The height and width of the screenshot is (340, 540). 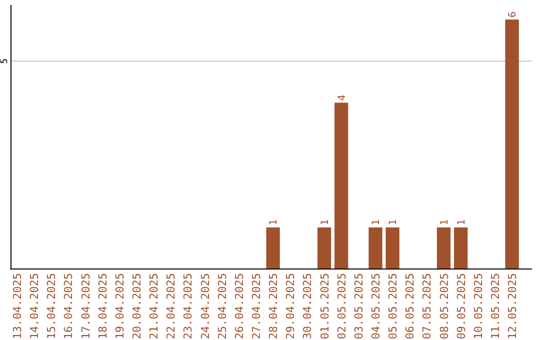 What do you see at coordinates (461, 306) in the screenshot?
I see `x-tick-label: 09.05.2025` at bounding box center [461, 306].